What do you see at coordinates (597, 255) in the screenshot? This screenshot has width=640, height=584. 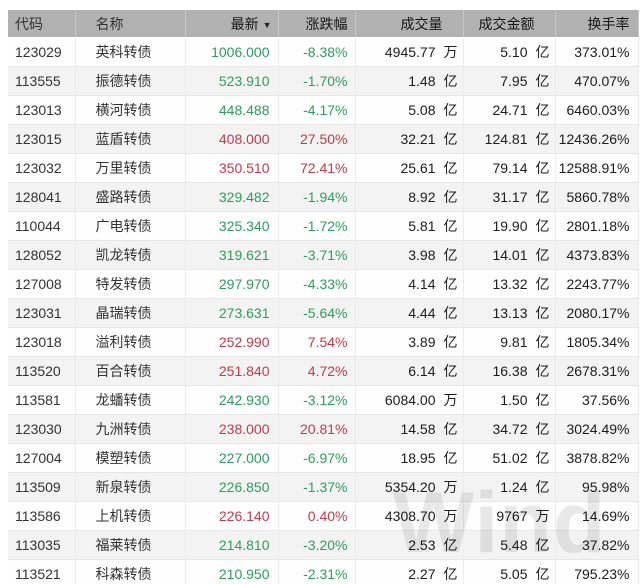 I see `turnover-rate: 4373.83%` at bounding box center [597, 255].